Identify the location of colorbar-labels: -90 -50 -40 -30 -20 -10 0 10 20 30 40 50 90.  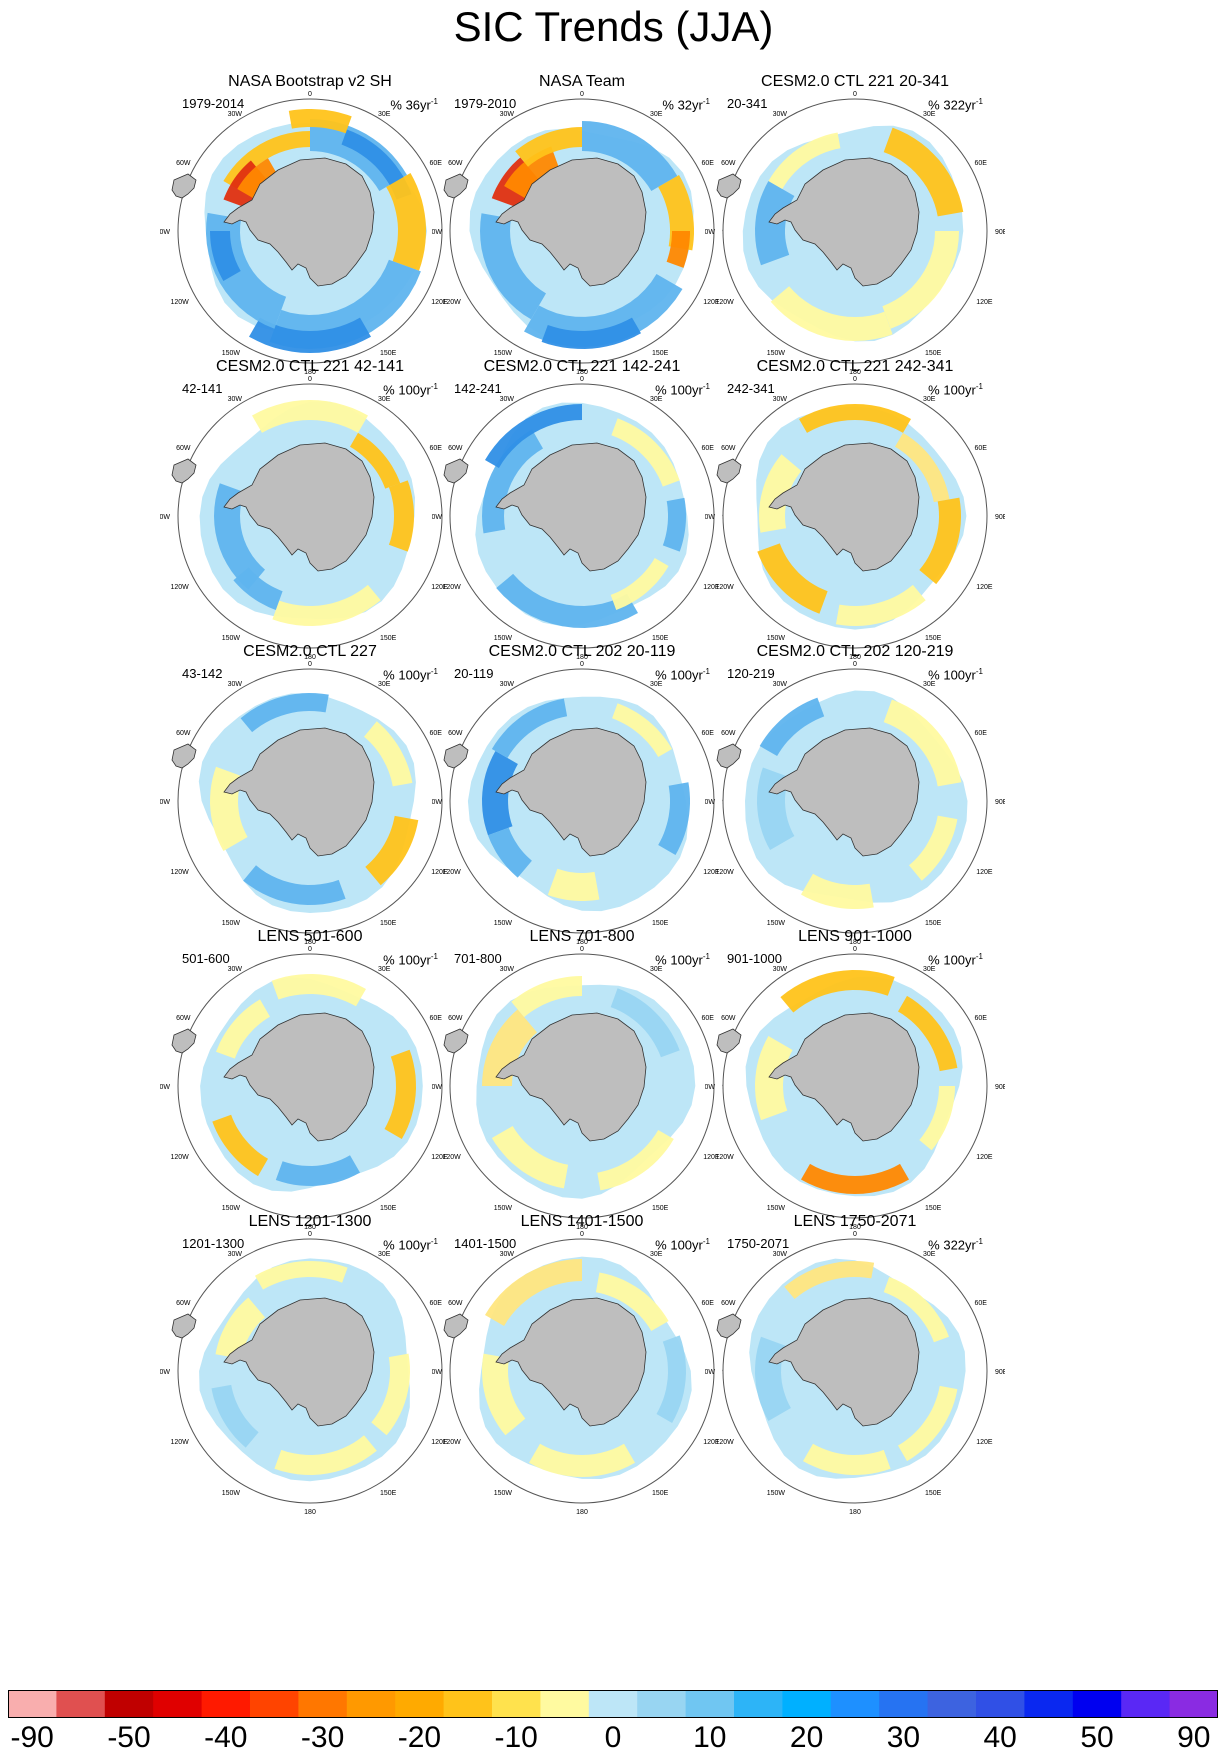
(613, 1740).